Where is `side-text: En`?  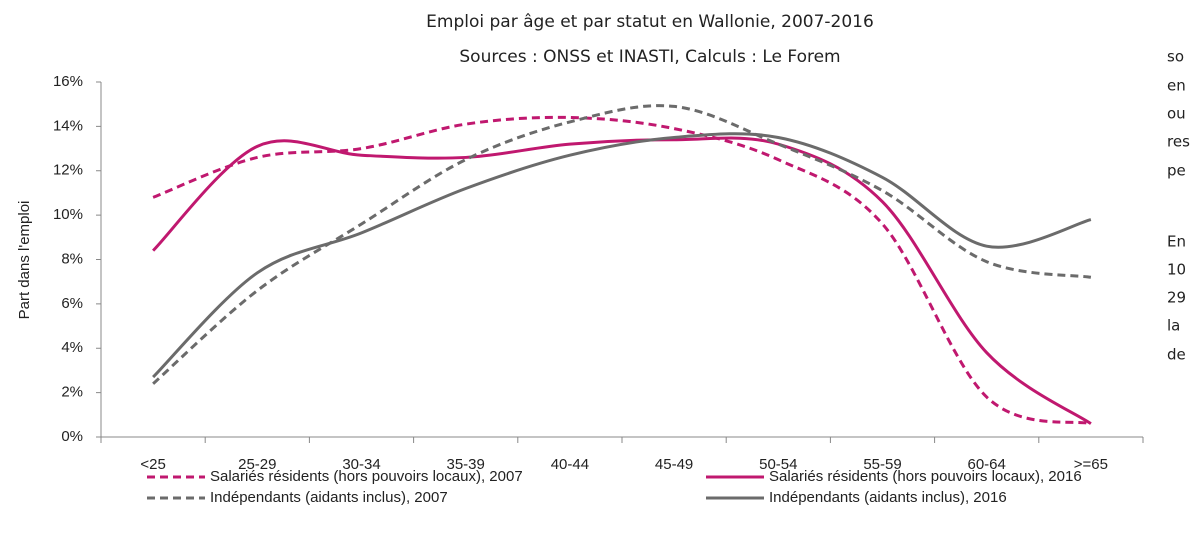 side-text: En is located at coordinates (1176, 242).